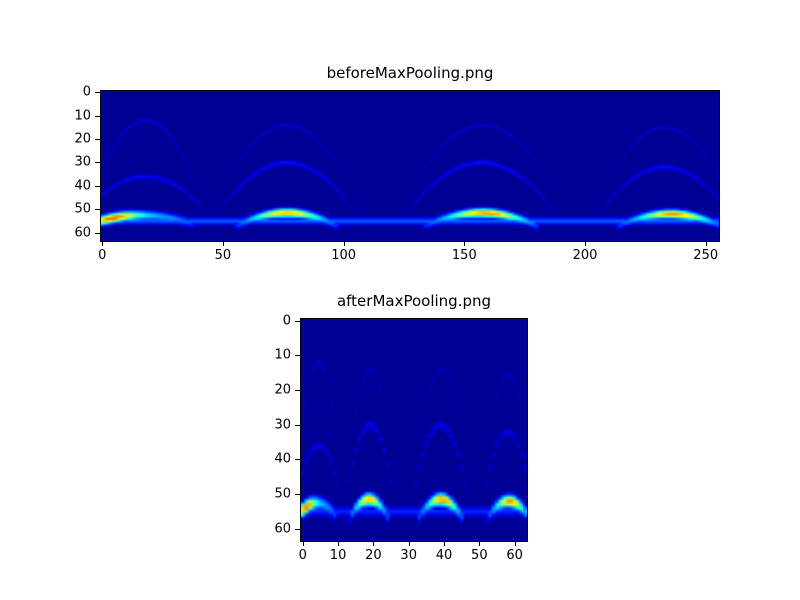  Describe the element at coordinates (344, 255) in the screenshot. I see `x-tick-label: 100` at that location.